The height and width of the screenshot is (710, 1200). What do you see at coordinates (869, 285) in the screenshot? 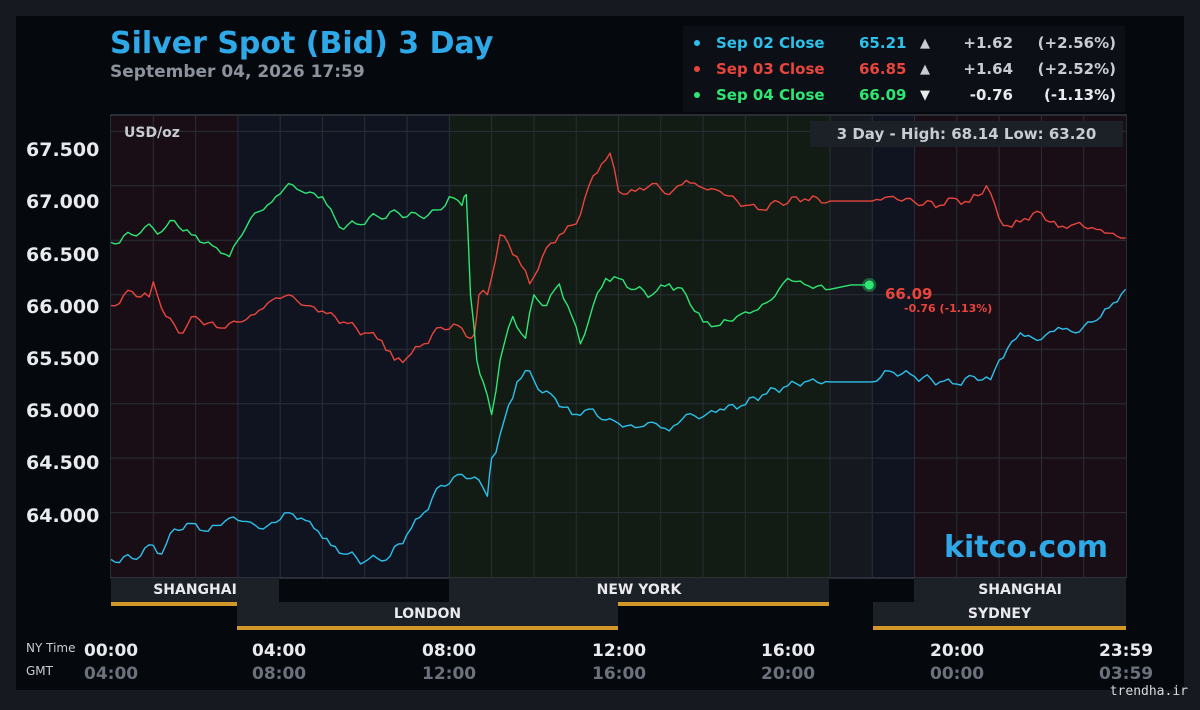
I see `current-price-marker` at bounding box center [869, 285].